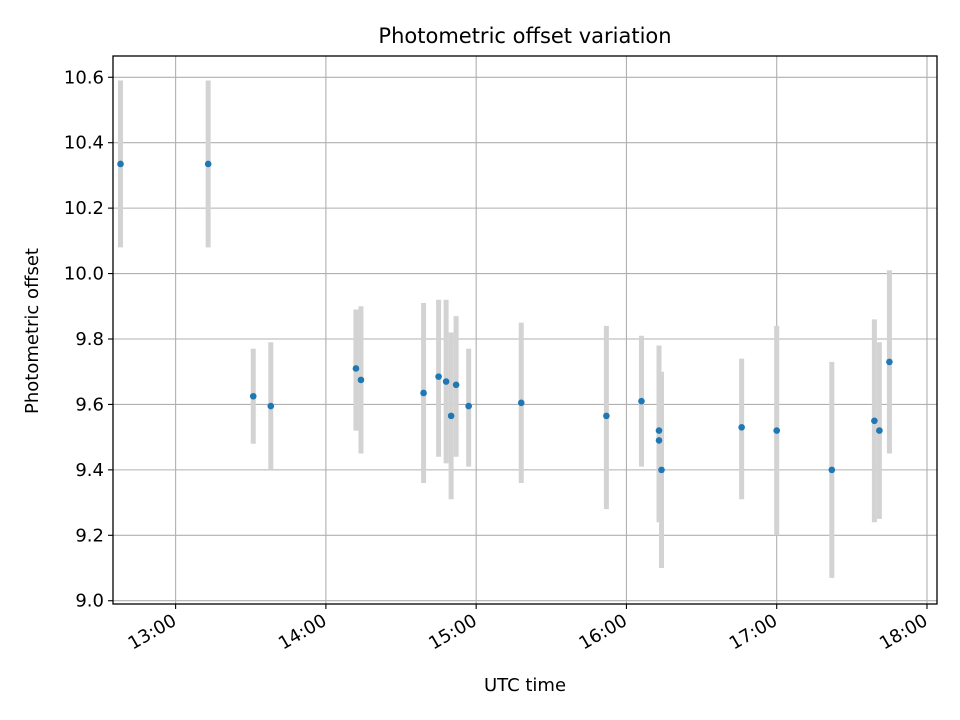  Describe the element at coordinates (84, 143) in the screenshot. I see `y-tick-label: 10.4` at that location.